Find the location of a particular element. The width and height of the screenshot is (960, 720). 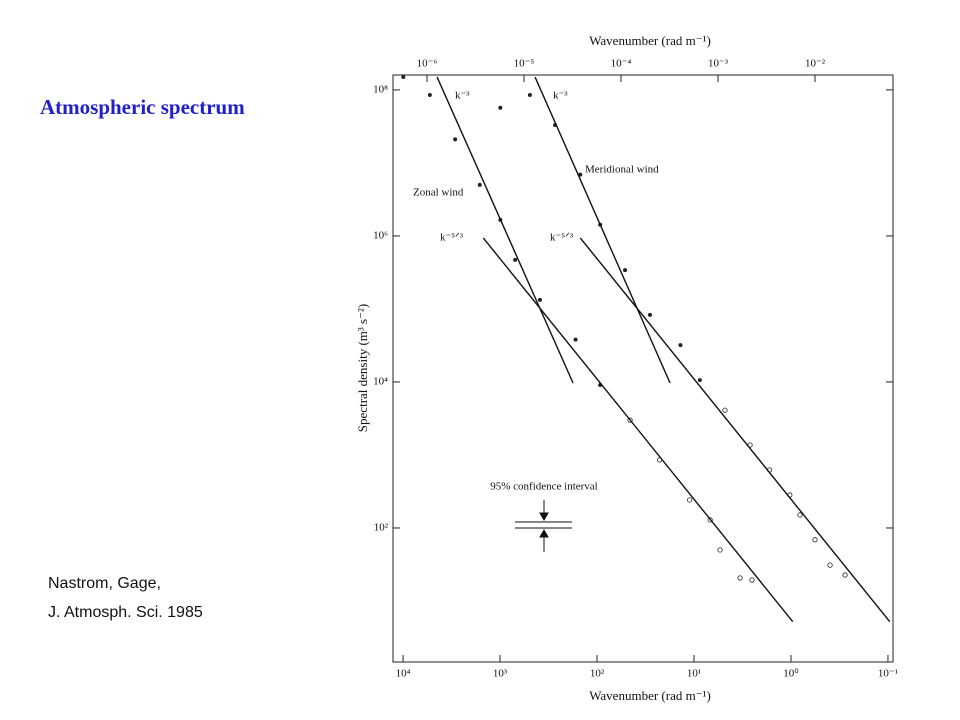

y-tick-label: 10² is located at coordinates (381, 528).